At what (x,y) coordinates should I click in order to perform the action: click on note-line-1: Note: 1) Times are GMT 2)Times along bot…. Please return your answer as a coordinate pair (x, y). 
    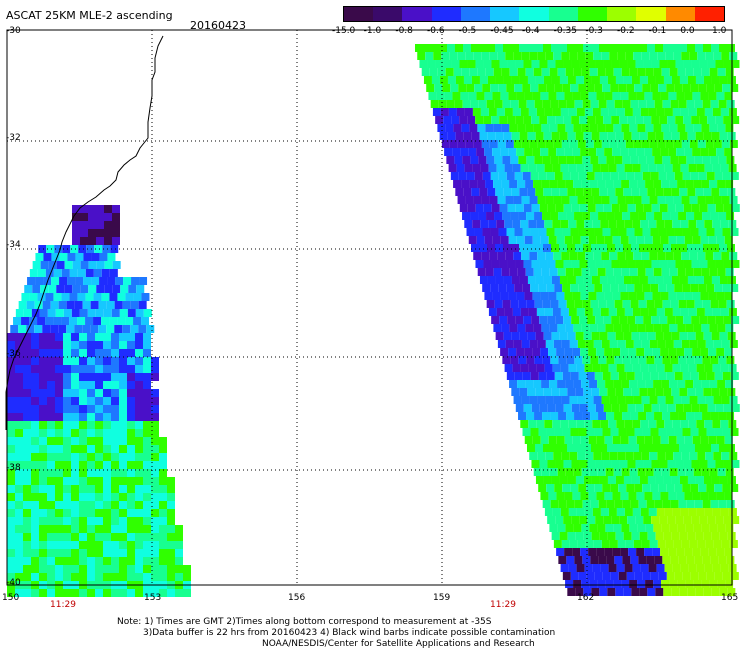
    Looking at the image, I should click on (304, 622).